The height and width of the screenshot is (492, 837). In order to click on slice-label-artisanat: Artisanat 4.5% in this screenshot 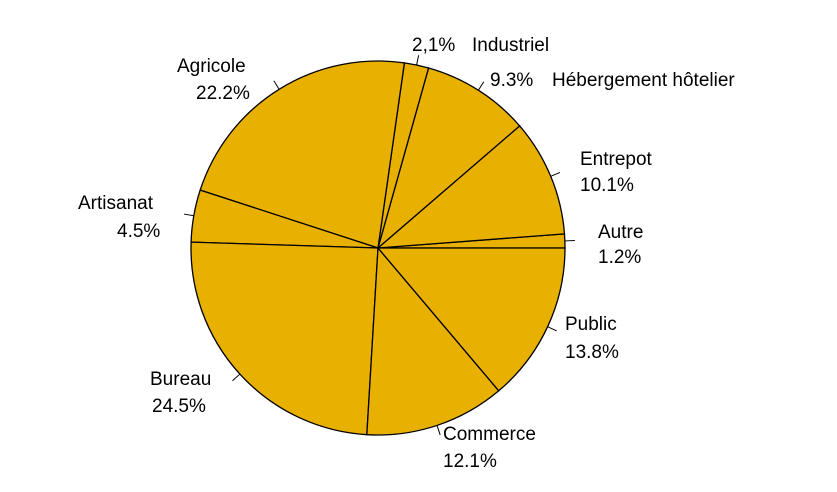, I will do `click(119, 217)`.